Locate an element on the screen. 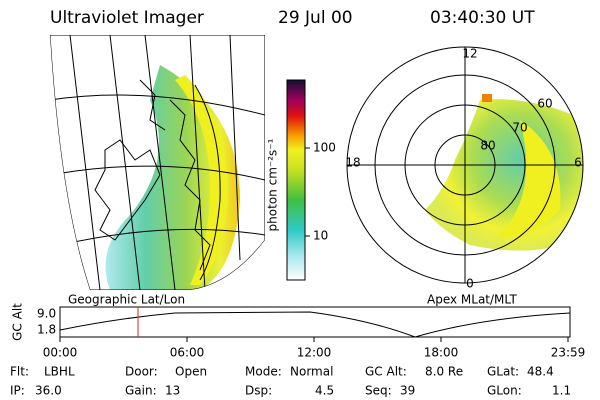  colorbar-tick-label: 100 is located at coordinates (324, 148).